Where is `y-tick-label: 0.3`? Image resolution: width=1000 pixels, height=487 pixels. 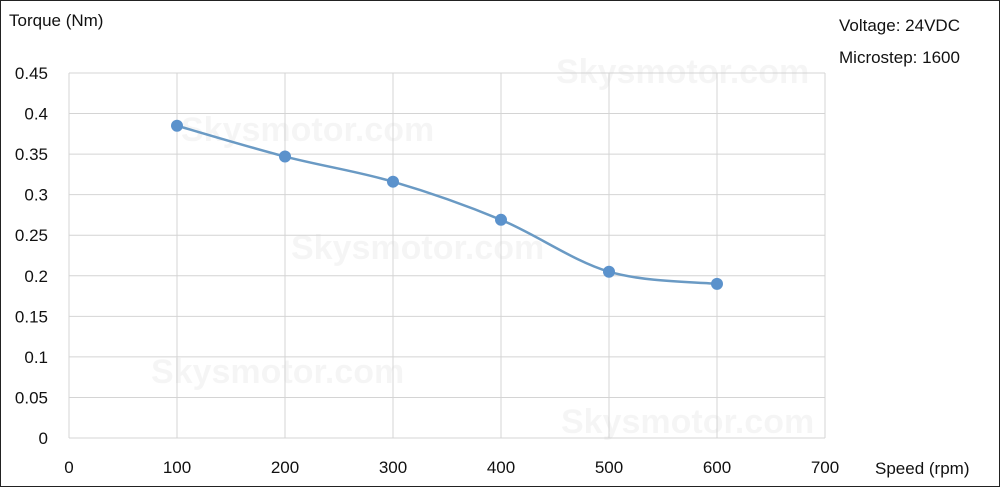 y-tick-label: 0.3 is located at coordinates (36, 195).